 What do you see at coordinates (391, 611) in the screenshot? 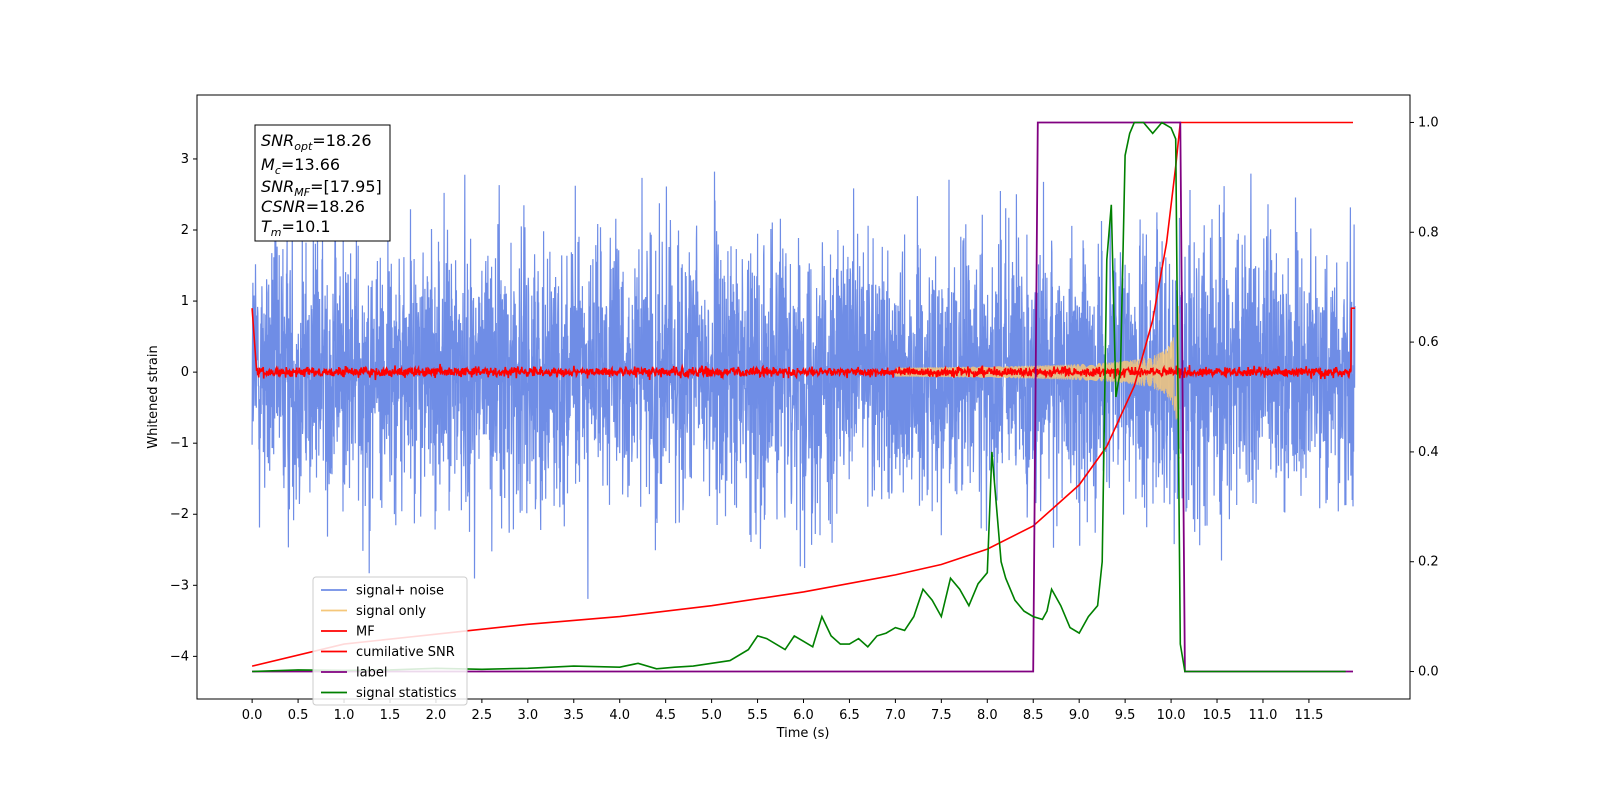
I see `legend-label-1: signal only` at bounding box center [391, 611].